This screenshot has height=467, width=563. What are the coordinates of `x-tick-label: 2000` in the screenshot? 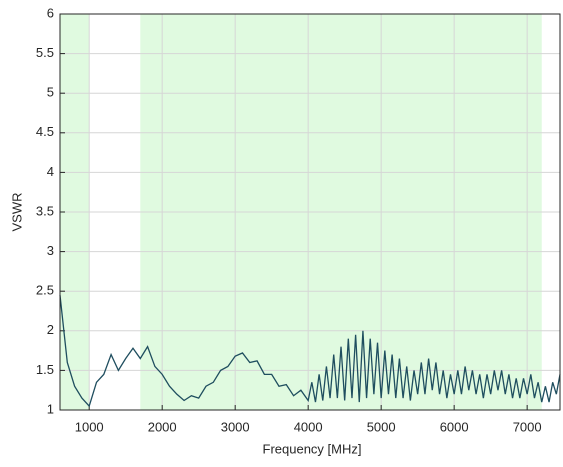 It's located at (162, 426).